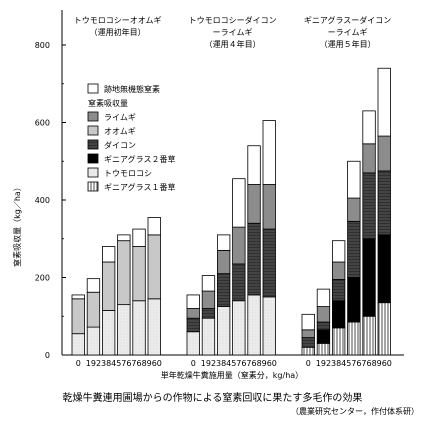  I want to click on group-year: （運用初年目）, so click(118, 32).